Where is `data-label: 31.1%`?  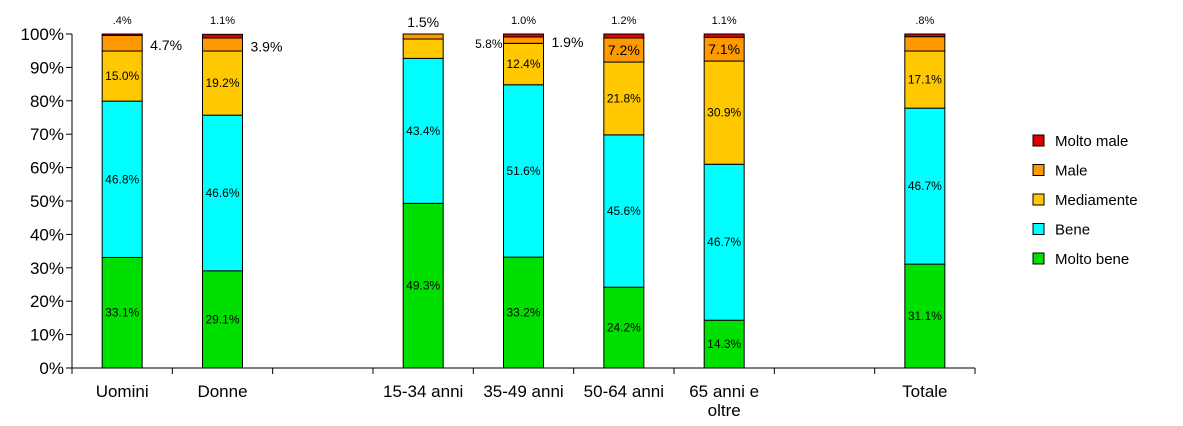 data-label: 31.1% is located at coordinates (925, 316).